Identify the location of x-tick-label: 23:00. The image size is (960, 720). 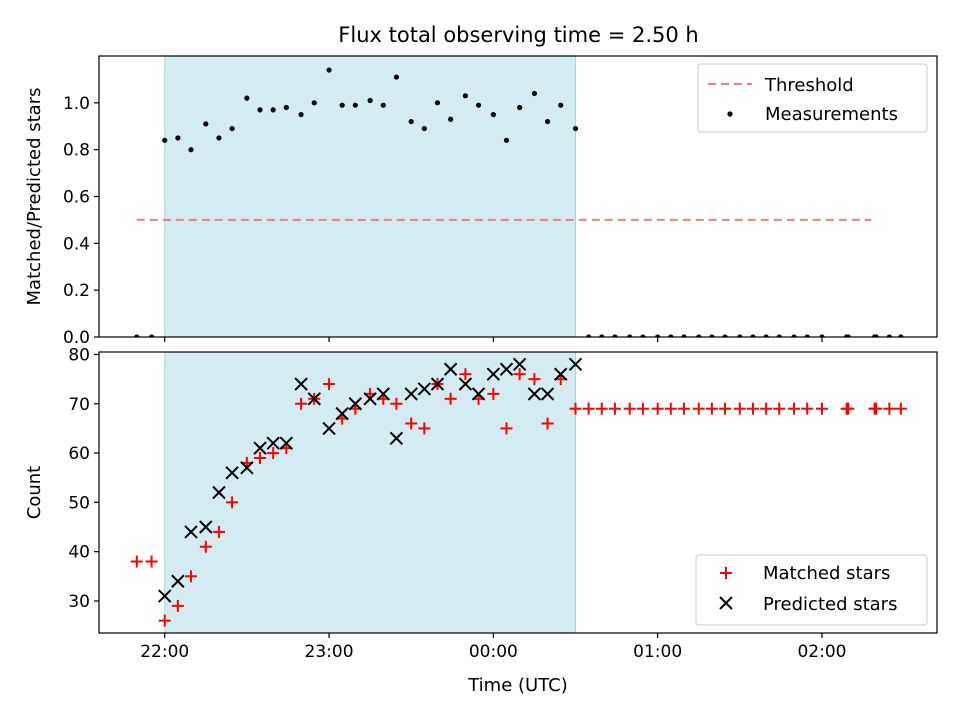
(329, 652).